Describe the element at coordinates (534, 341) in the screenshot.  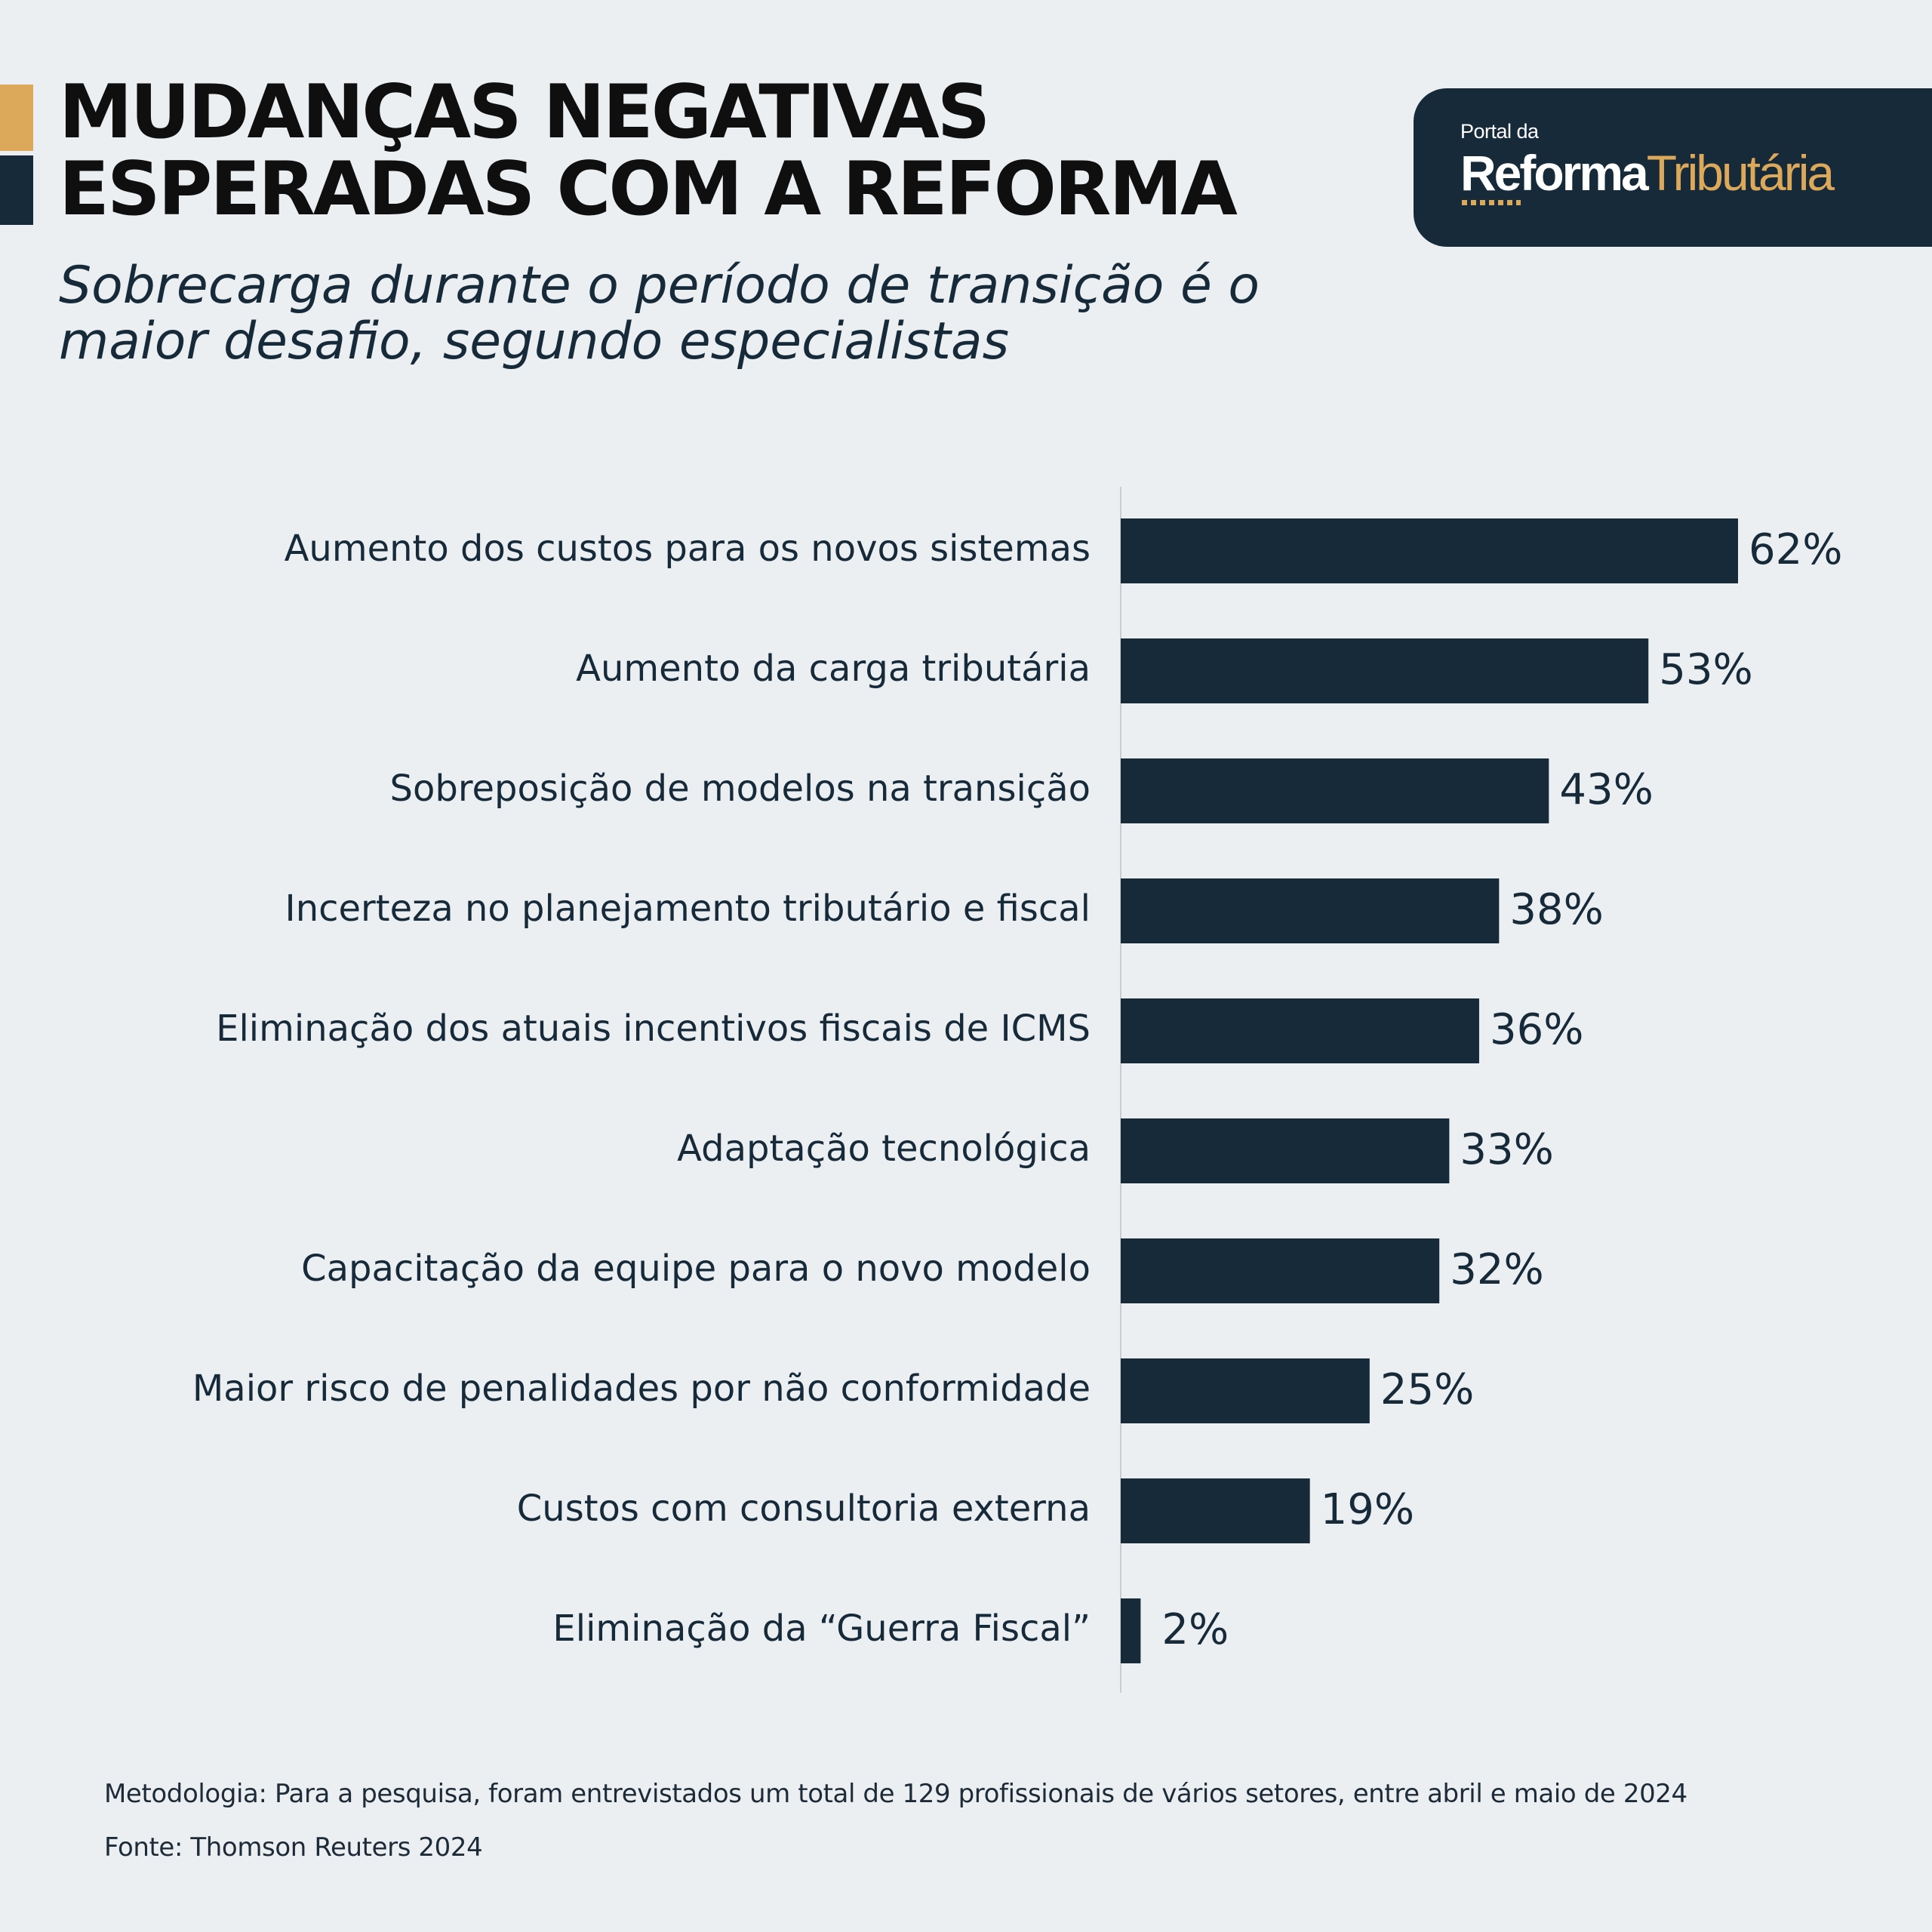
I see `subtitle-line-2: maior desafio, segundo especialistas` at that location.